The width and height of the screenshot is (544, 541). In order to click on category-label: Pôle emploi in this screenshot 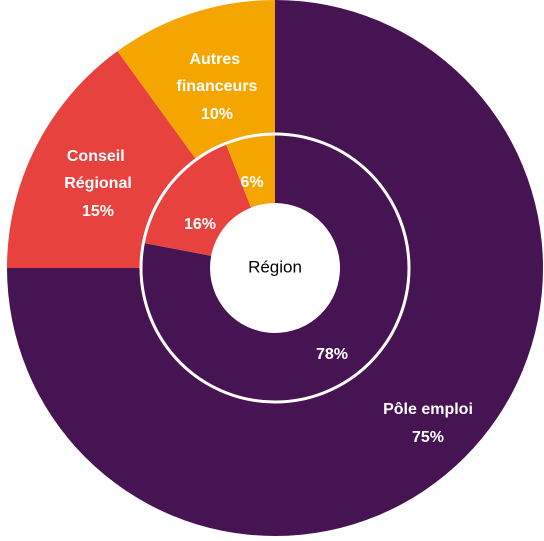, I will do `click(428, 409)`.